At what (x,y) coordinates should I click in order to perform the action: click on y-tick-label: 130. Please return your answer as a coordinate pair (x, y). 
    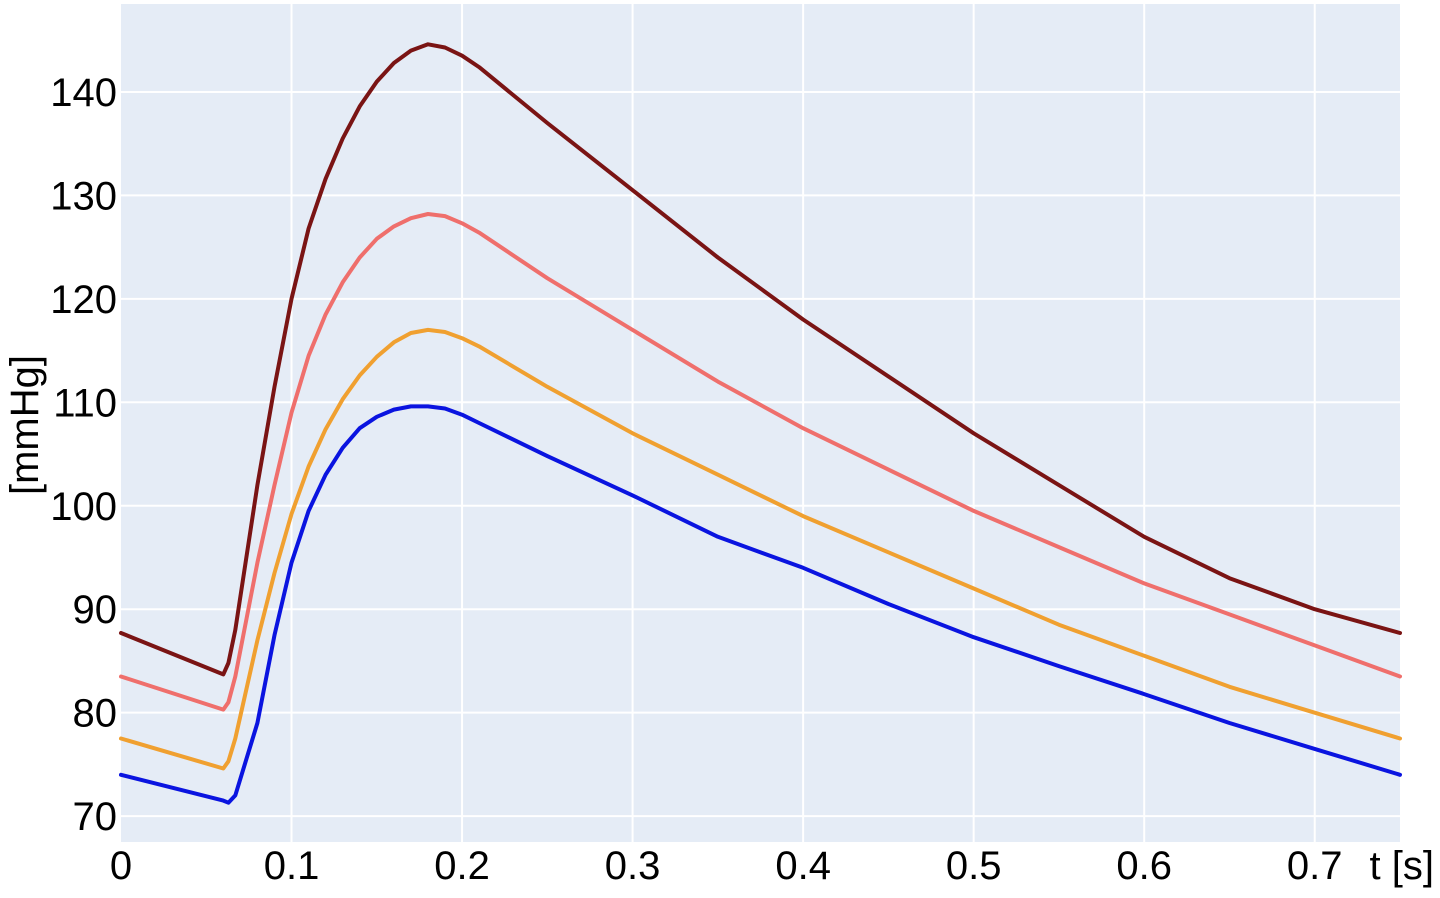
    Looking at the image, I should click on (83, 196).